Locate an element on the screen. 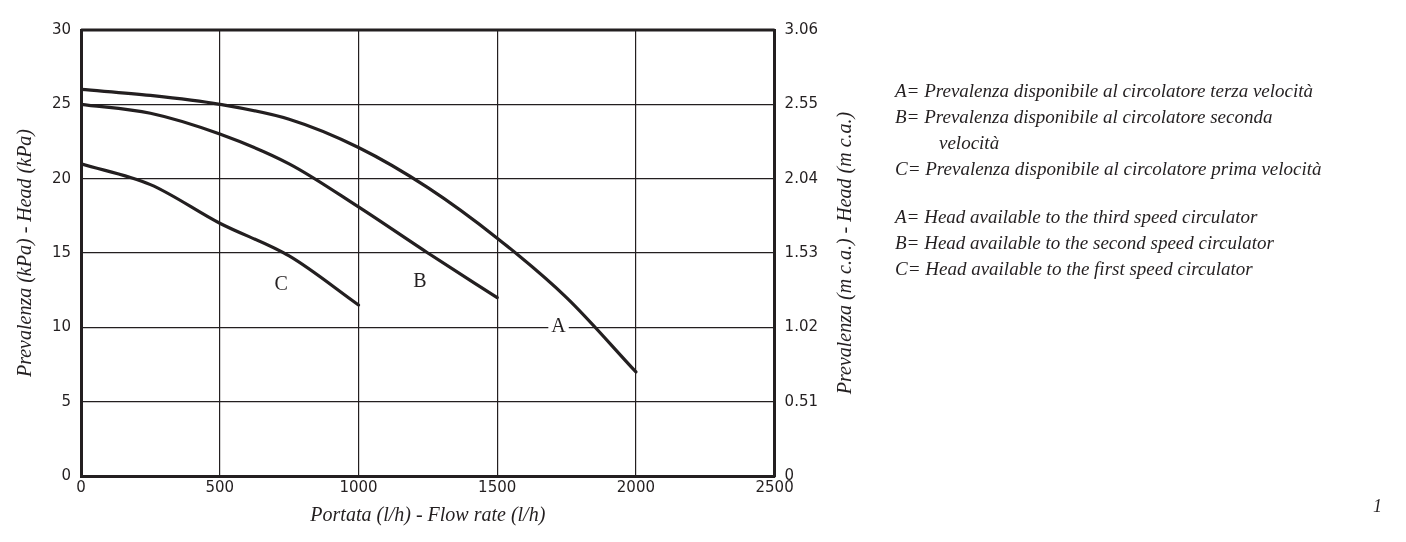 The image size is (1406, 542). y-tick-label: 20 is located at coordinates (61, 177).